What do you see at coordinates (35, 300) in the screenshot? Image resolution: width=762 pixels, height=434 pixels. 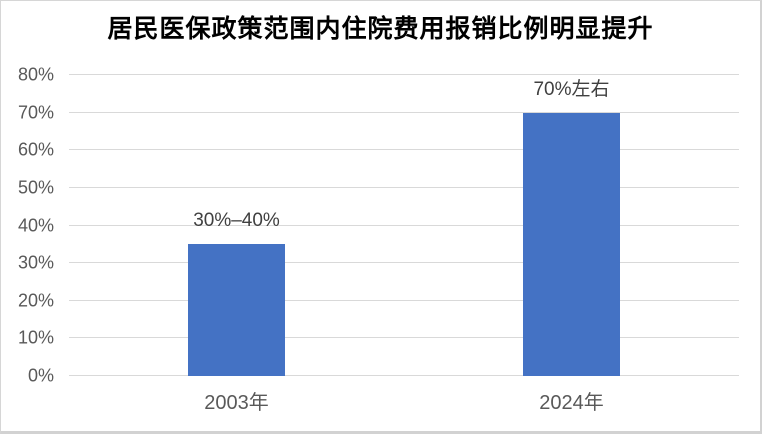 I see `y-tick-label: 20%` at bounding box center [35, 300].